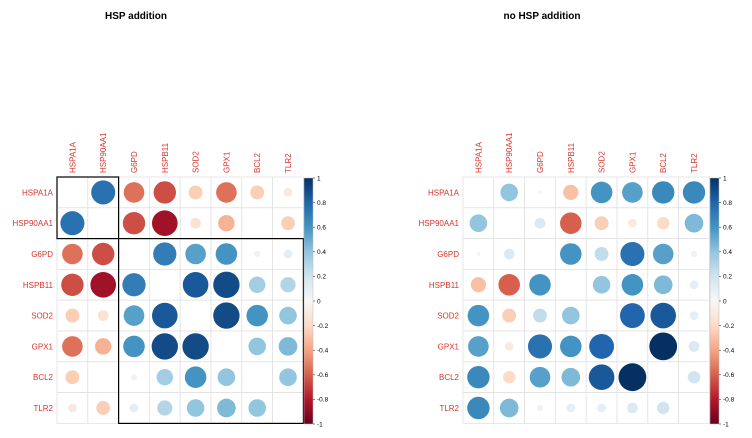 The image size is (752, 438). Describe the element at coordinates (448, 254) in the screenshot. I see `row-label: G6PD` at that location.